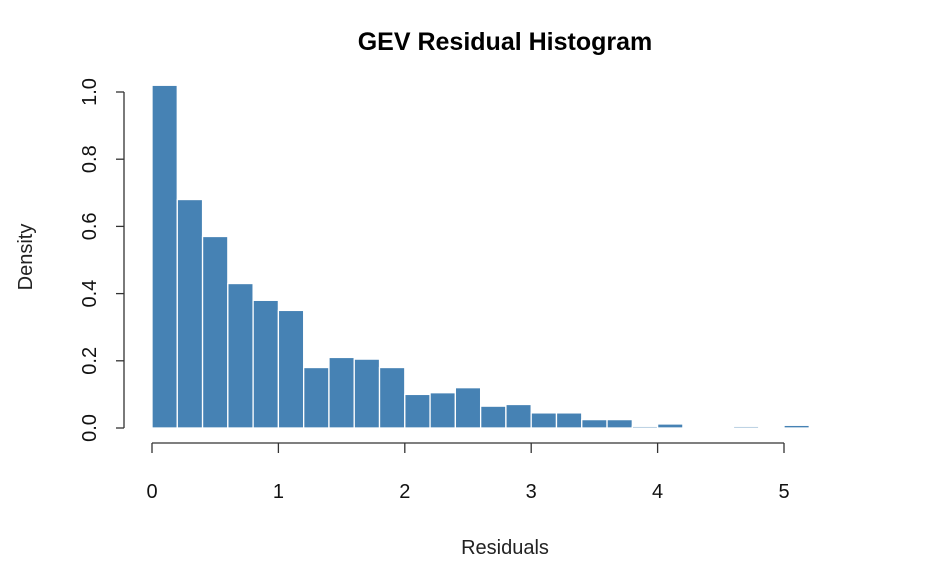 The height and width of the screenshot is (568, 931). Describe the element at coordinates (657, 492) in the screenshot. I see `x-tick-label: 4` at that location.